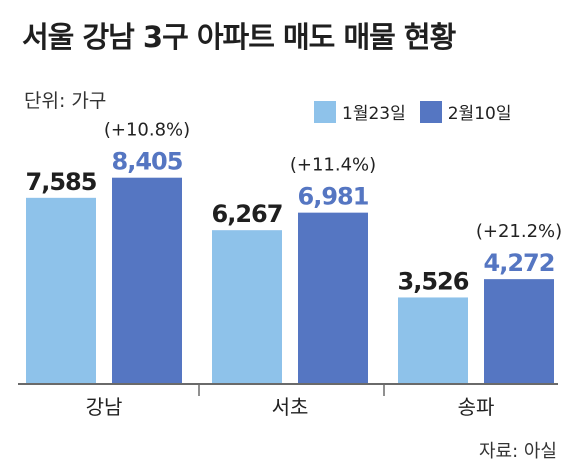 The width and height of the screenshot is (577, 475). Describe the element at coordinates (61, 290) in the screenshot. I see `bar-강남-series-1` at that location.